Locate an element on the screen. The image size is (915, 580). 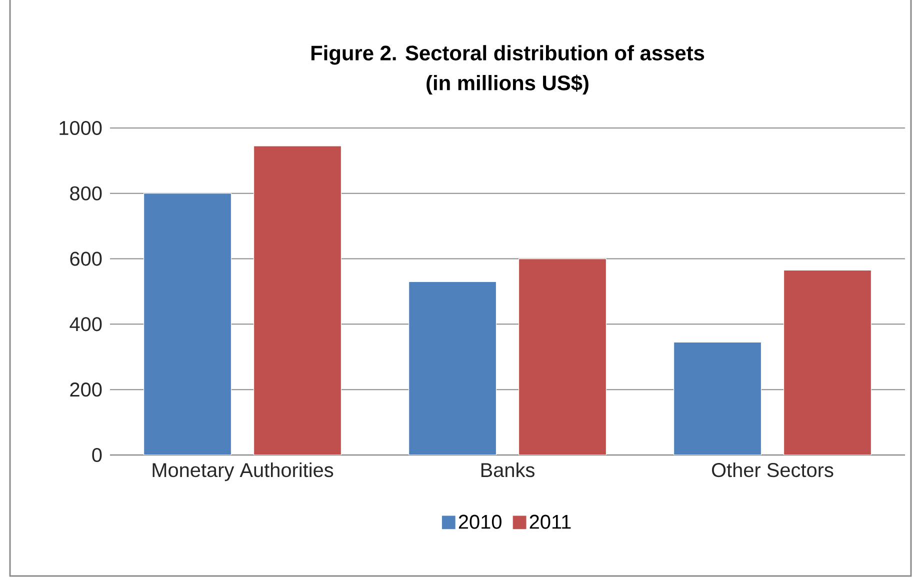
y-tick-label: 800 is located at coordinates (86, 193).